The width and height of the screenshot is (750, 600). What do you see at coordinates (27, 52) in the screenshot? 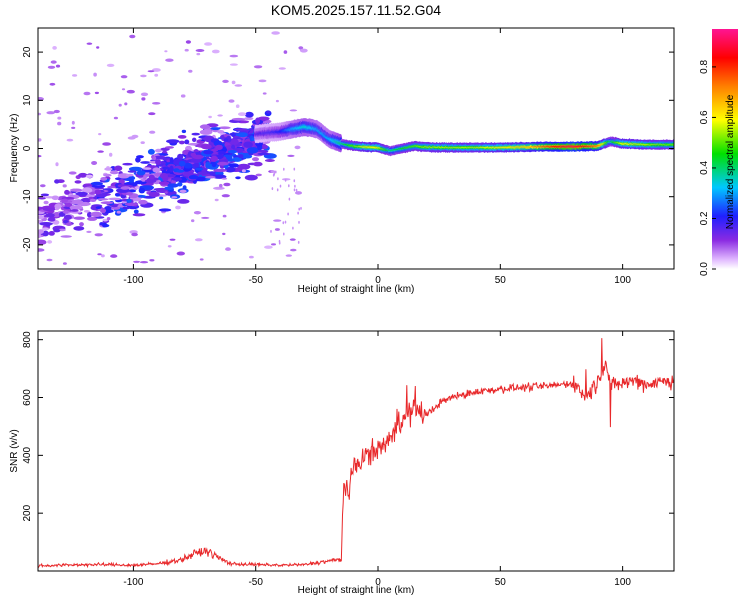
I see `y-tick-label: 20` at bounding box center [27, 52].